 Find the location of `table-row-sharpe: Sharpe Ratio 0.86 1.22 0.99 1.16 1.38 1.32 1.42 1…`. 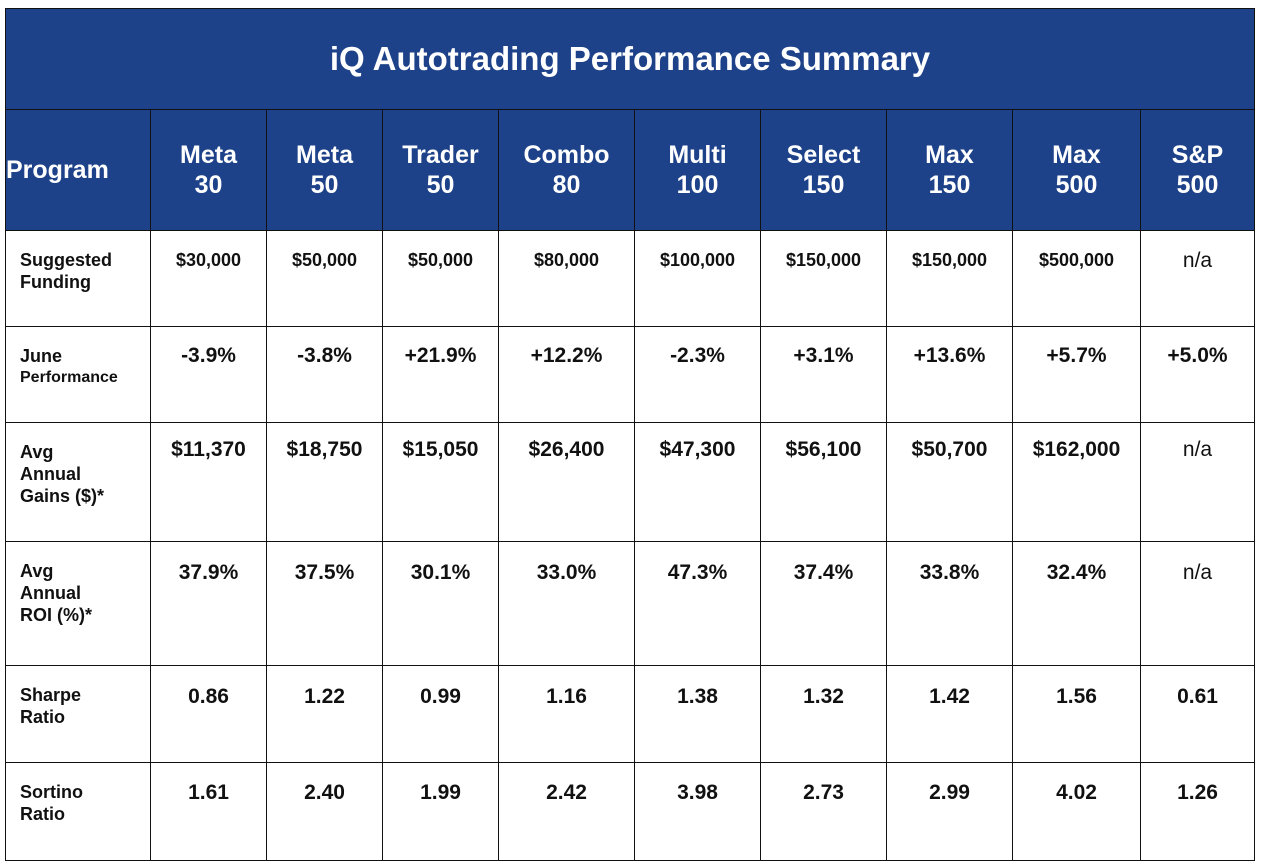

table-row-sharpe: Sharpe Ratio 0.86 1.22 0.99 1.16 1.38 1.32 1.42 1… is located at coordinates (630, 714).